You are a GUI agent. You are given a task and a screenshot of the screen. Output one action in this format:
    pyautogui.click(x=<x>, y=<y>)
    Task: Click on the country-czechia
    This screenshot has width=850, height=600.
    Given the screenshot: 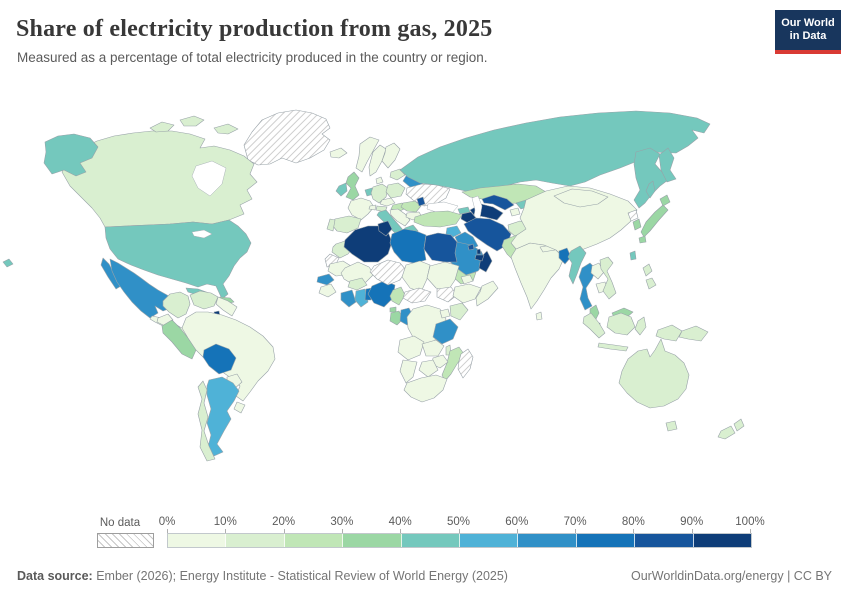 What is the action you would take?
    pyautogui.click(x=387, y=202)
    